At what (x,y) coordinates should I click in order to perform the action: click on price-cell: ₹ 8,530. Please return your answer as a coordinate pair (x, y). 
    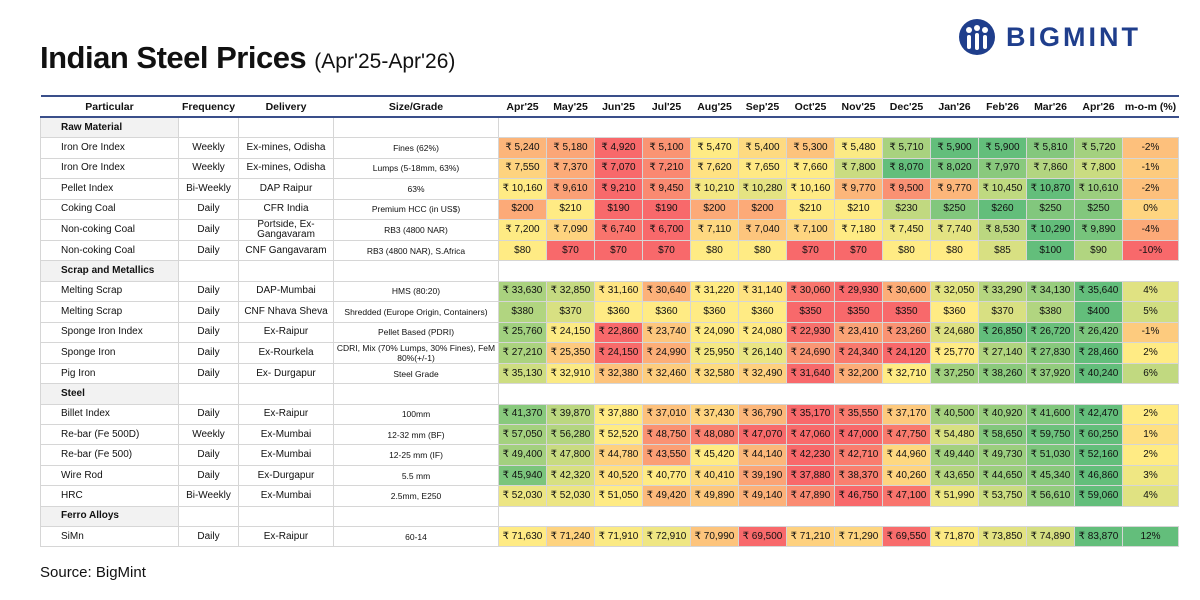
    Looking at the image, I should click on (1002, 229).